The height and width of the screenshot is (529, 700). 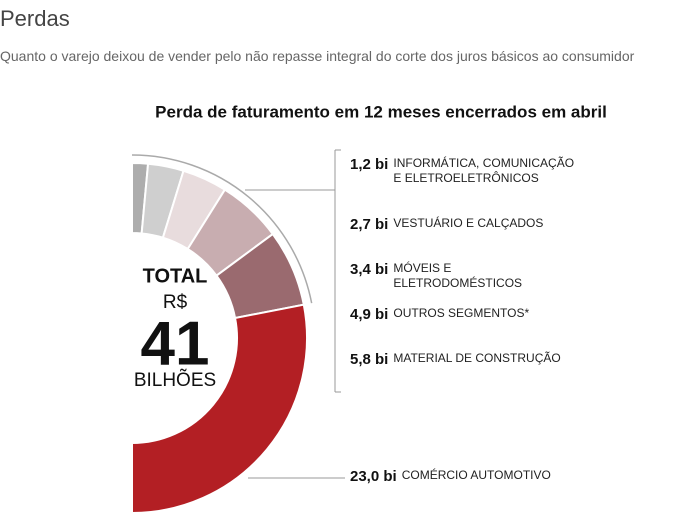 What do you see at coordinates (369, 314) in the screenshot?
I see `value-label: 4,9 bi` at bounding box center [369, 314].